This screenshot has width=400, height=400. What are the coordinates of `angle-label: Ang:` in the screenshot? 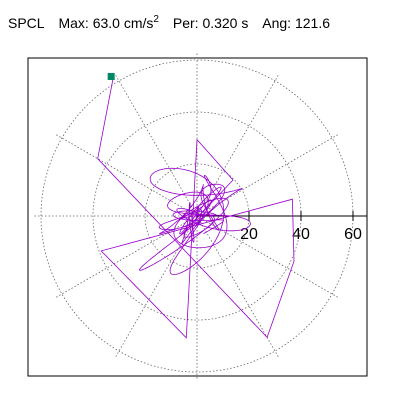 It's located at (277, 23).